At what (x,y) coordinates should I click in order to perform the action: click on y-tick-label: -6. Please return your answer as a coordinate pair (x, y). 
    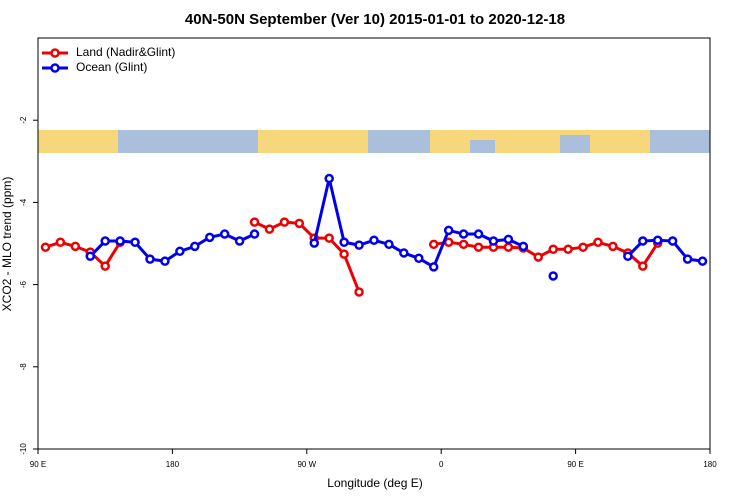
    Looking at the image, I should click on (23, 284).